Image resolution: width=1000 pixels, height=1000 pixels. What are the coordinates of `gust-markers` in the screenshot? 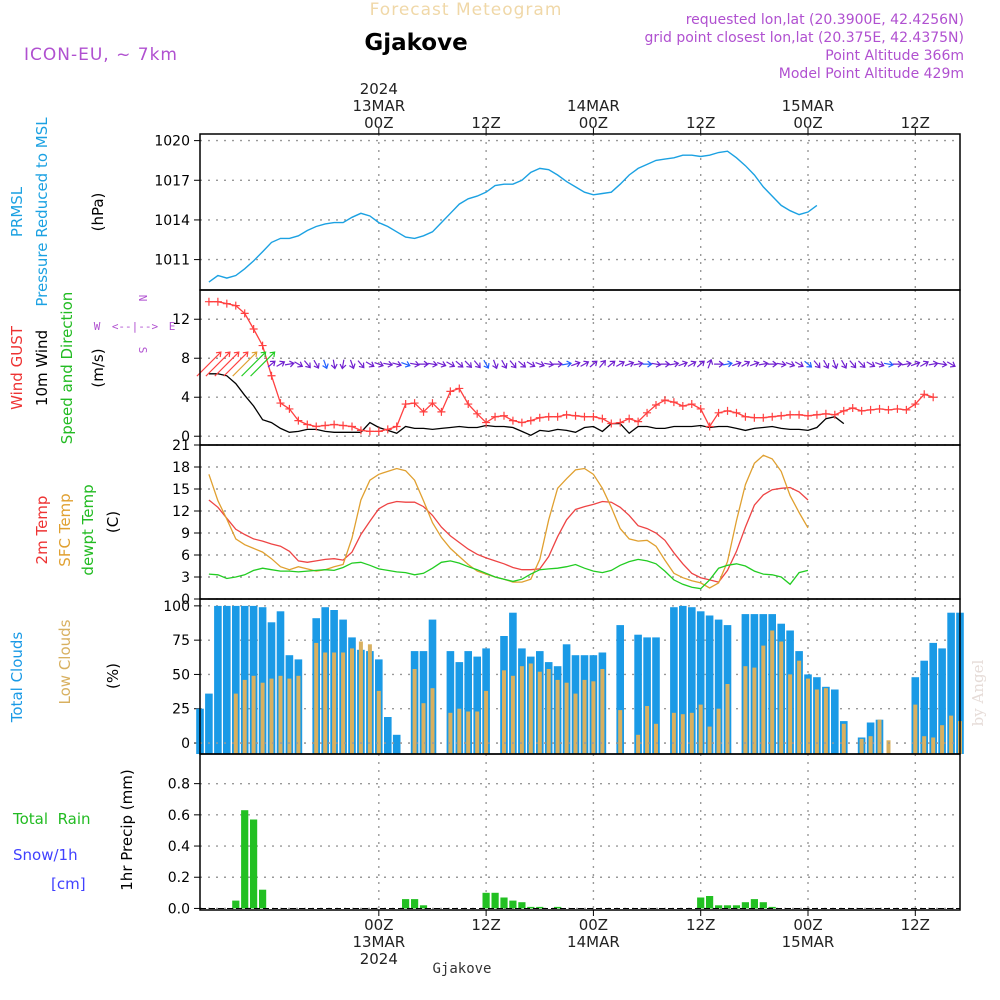 It's located at (571, 366).